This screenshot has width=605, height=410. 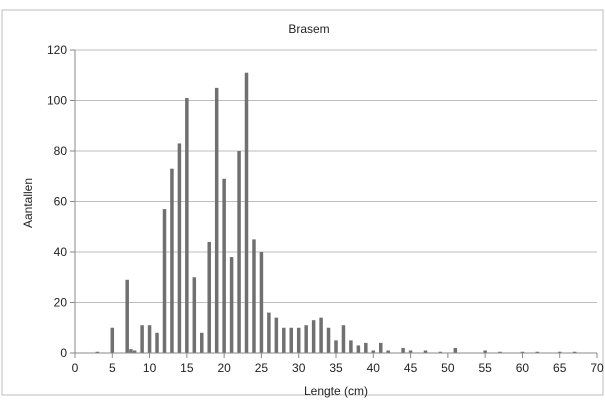 What do you see at coordinates (57, 50) in the screenshot?
I see `y-tick-label: 120` at bounding box center [57, 50].